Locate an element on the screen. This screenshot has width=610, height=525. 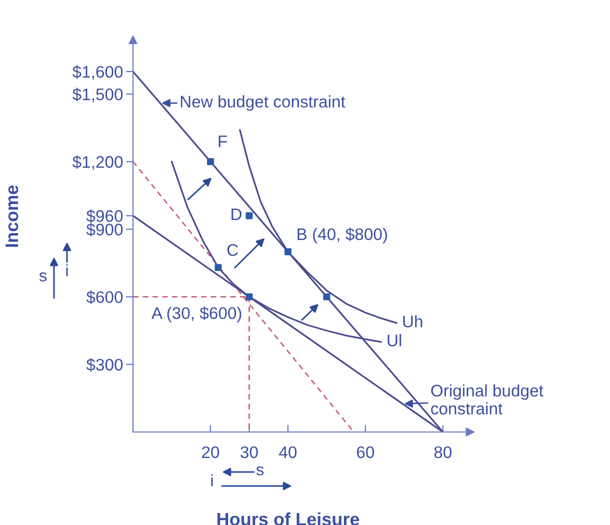
y-tick-label: $900 is located at coordinates (104, 229).